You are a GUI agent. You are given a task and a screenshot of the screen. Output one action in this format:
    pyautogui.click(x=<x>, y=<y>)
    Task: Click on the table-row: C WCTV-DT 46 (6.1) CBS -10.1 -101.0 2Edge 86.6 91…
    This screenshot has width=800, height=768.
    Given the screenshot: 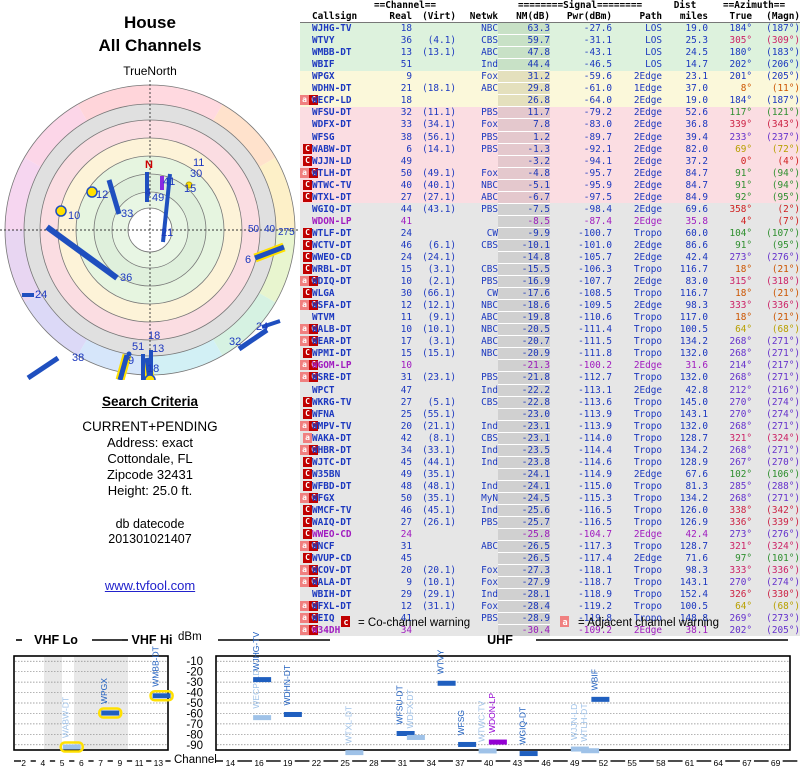 What is the action you would take?
    pyautogui.click(x=550, y=245)
    